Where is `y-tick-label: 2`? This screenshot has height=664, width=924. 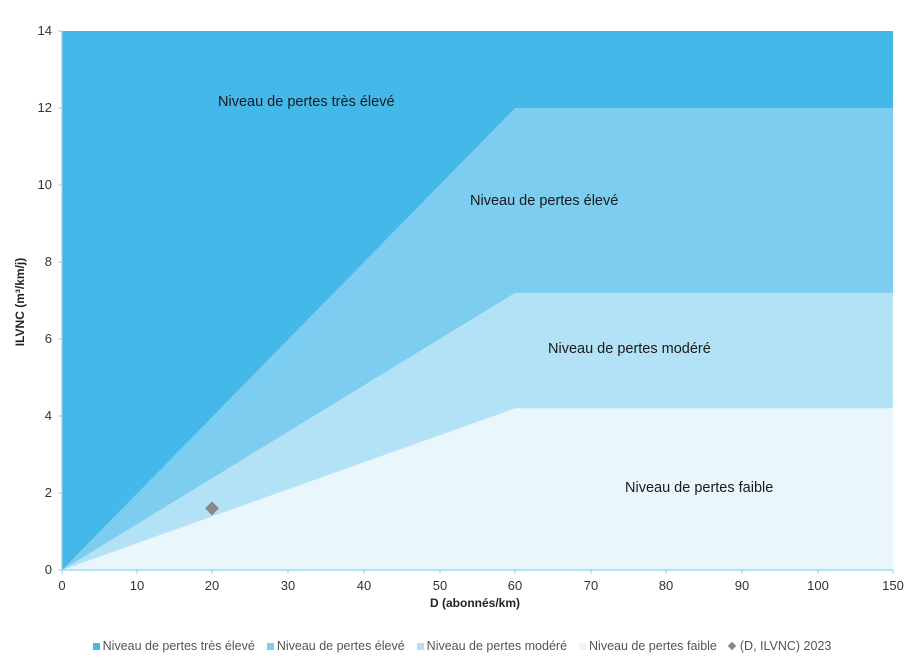 y-tick-label: 2 is located at coordinates (48, 492).